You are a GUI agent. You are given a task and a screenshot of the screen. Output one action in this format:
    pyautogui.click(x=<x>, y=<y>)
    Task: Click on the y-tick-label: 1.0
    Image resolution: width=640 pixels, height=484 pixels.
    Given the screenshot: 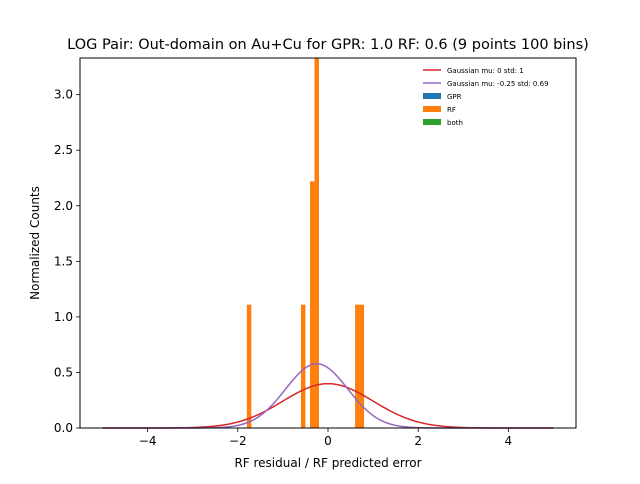 What is the action you would take?
    pyautogui.click(x=63, y=317)
    